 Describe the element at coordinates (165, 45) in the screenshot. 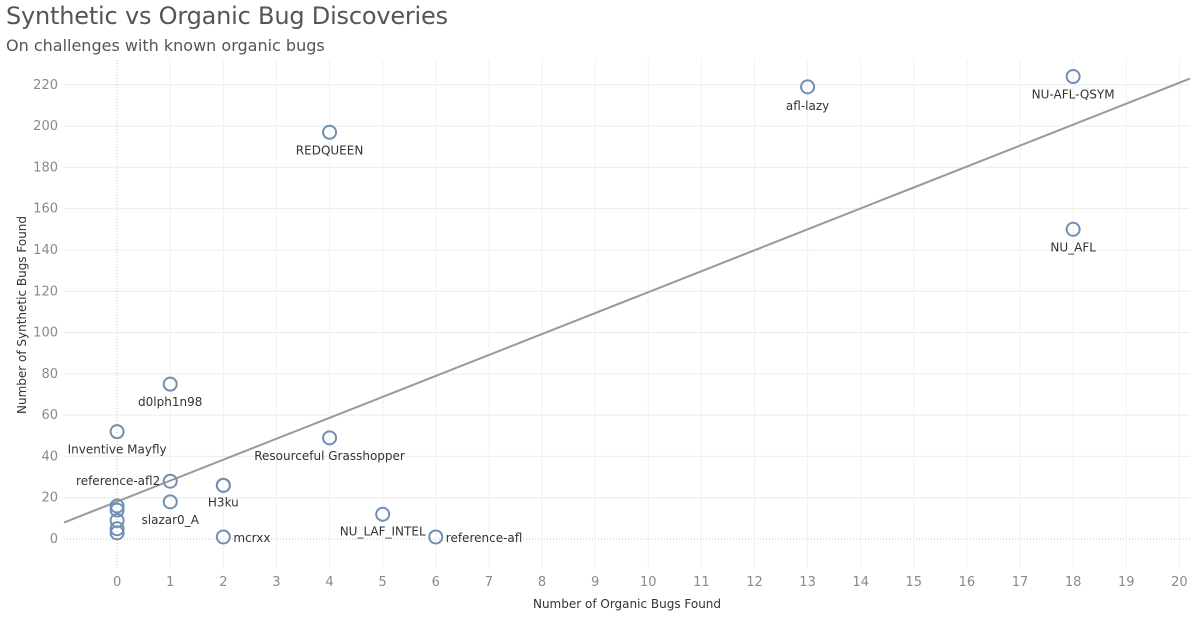

I see `chart-subtitle: On challenges with known organic bugs` at that location.